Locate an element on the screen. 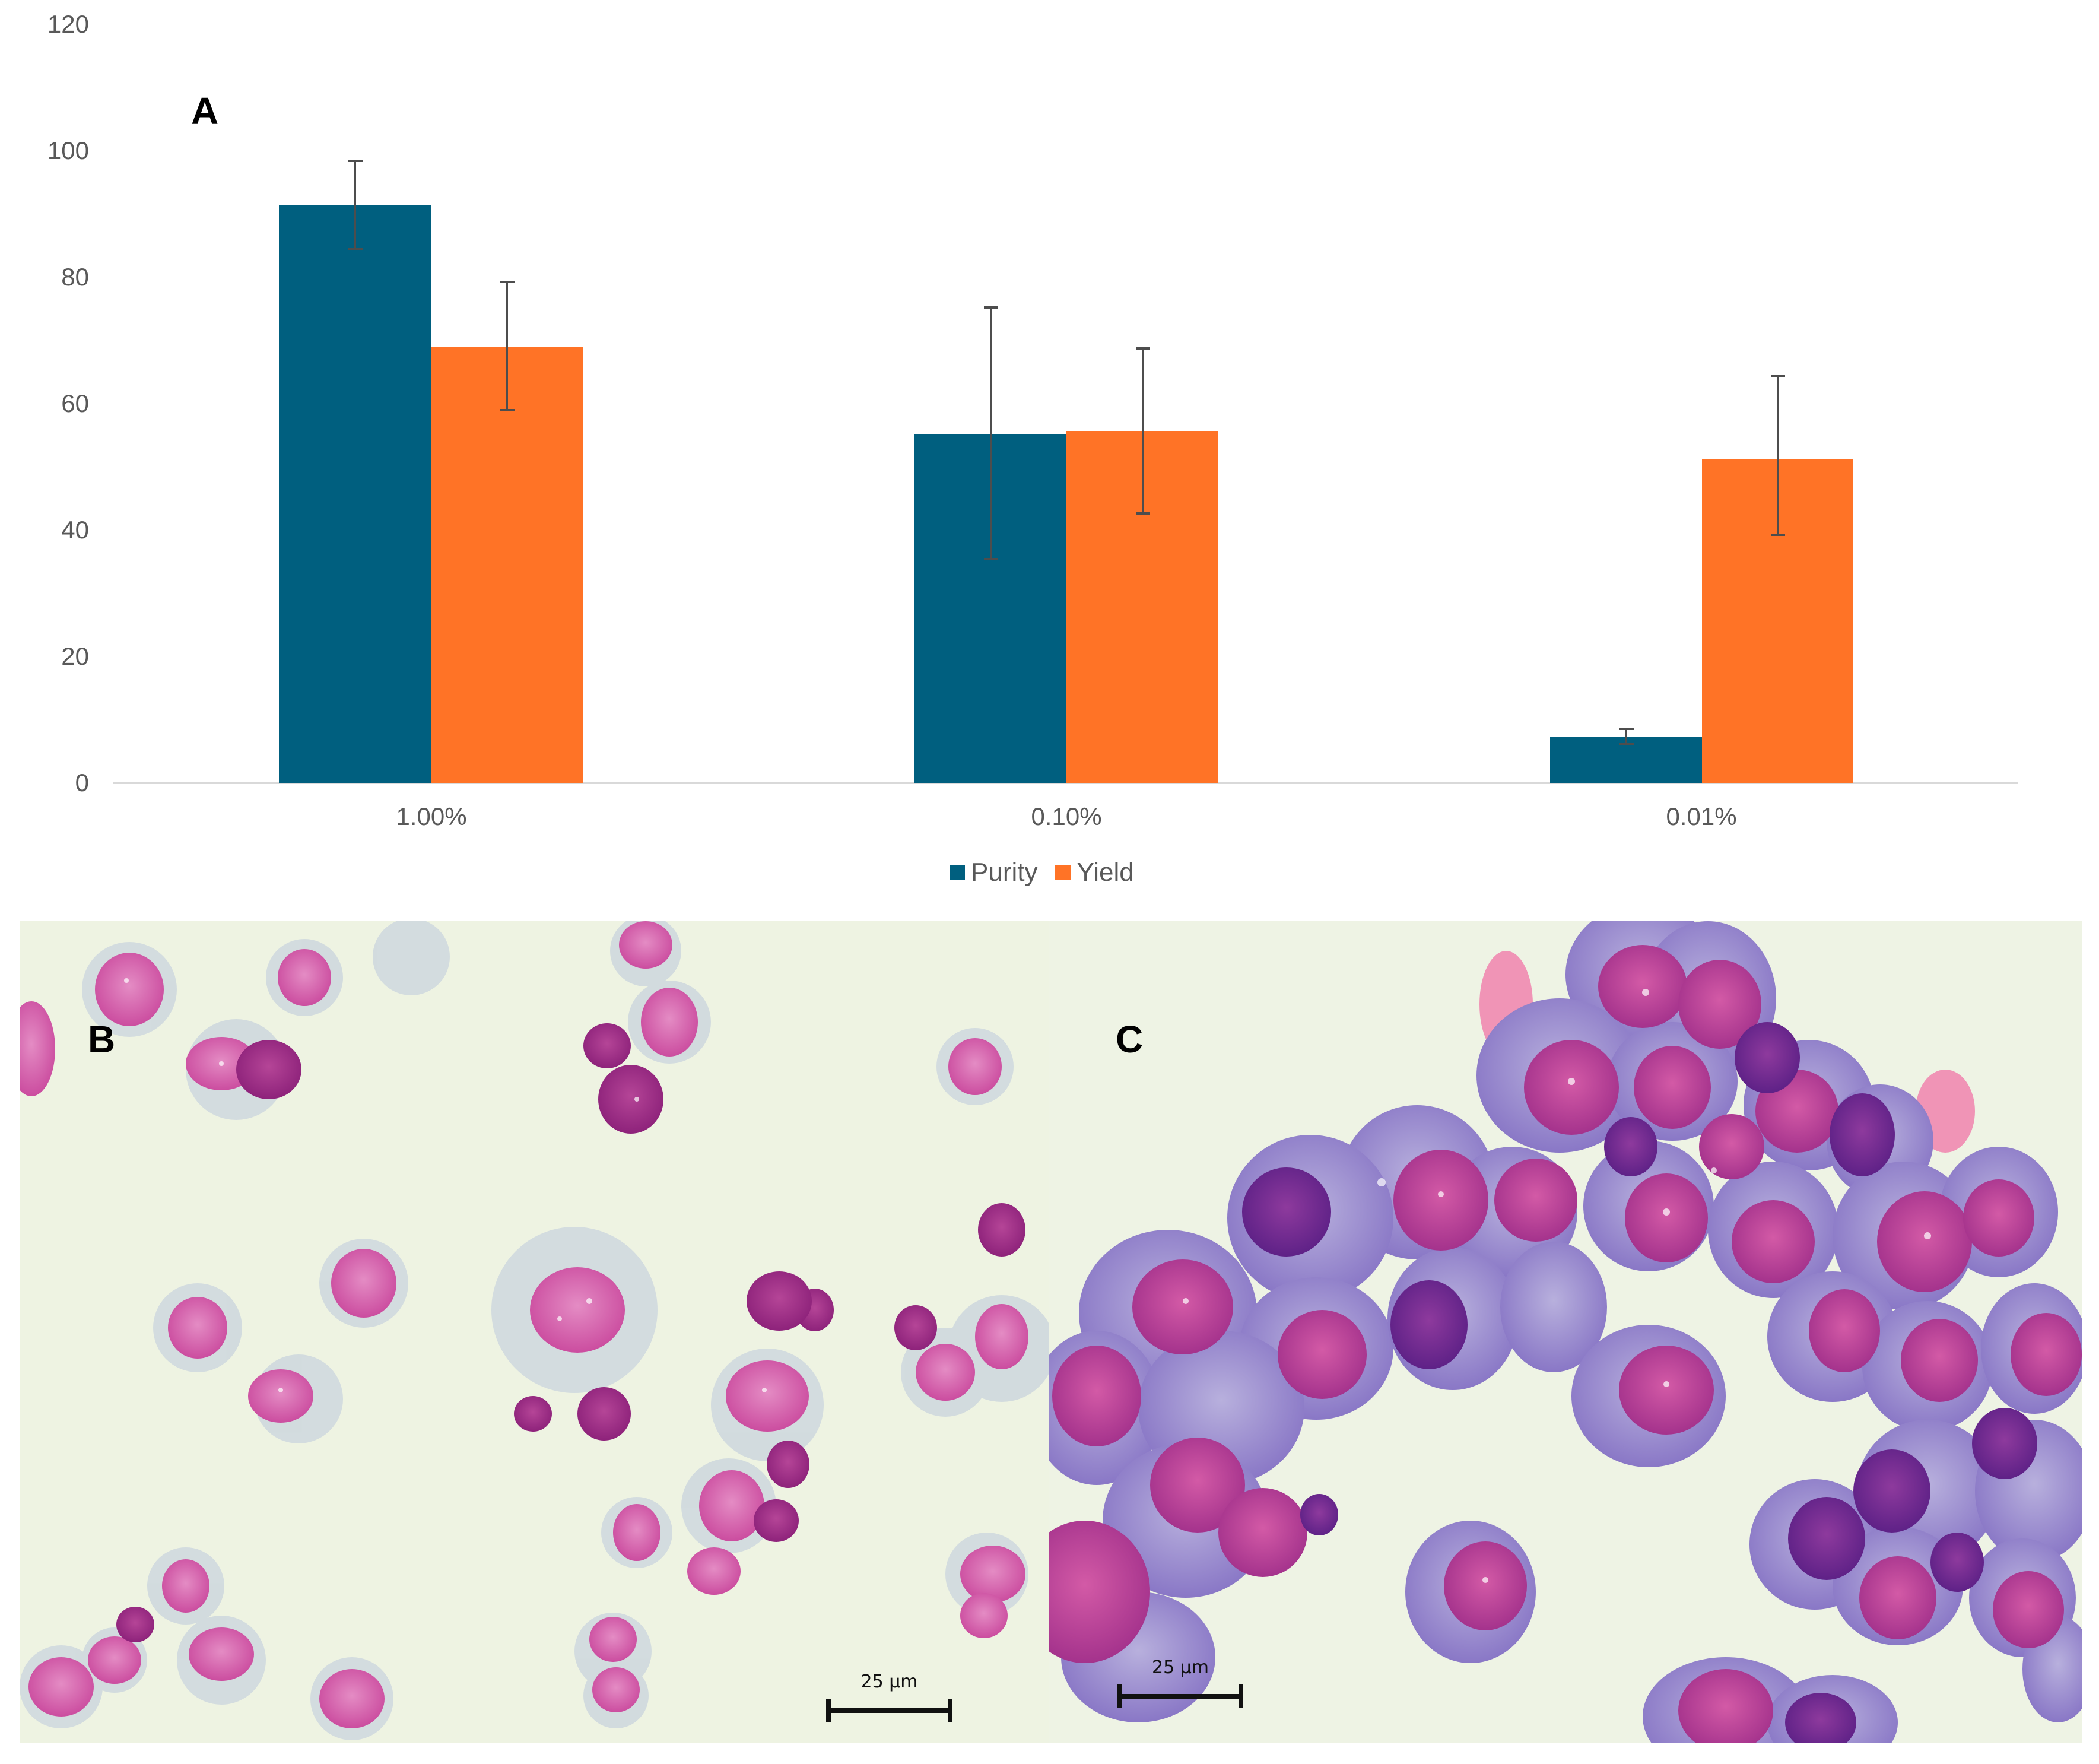  error-bar-purity-0.1pct is located at coordinates (991, 433).